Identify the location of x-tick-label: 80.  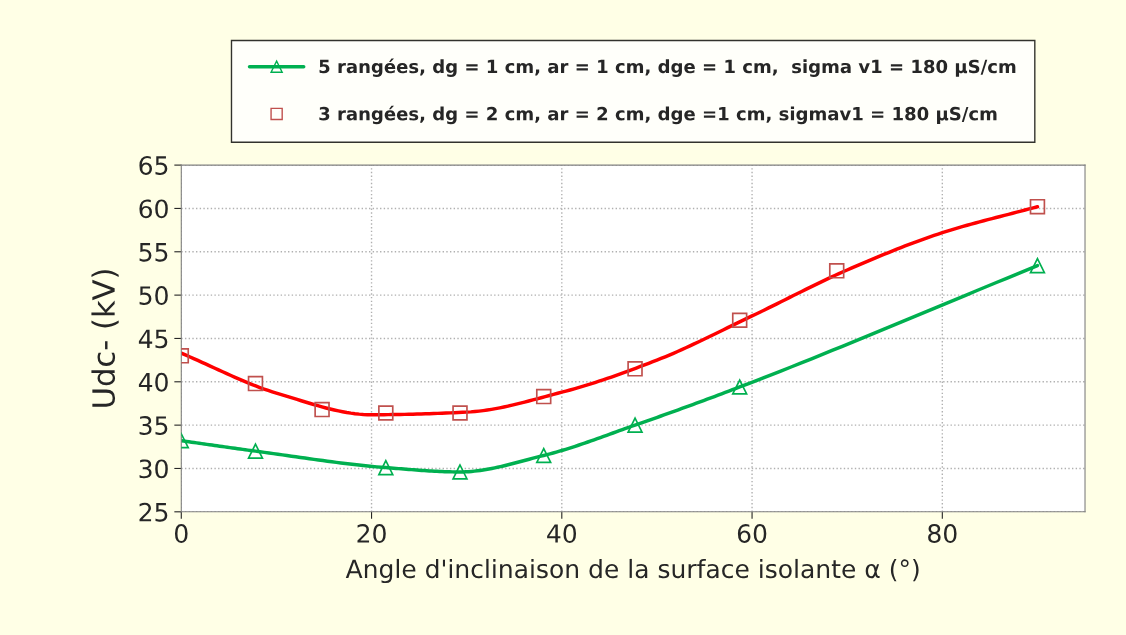
(942, 533).